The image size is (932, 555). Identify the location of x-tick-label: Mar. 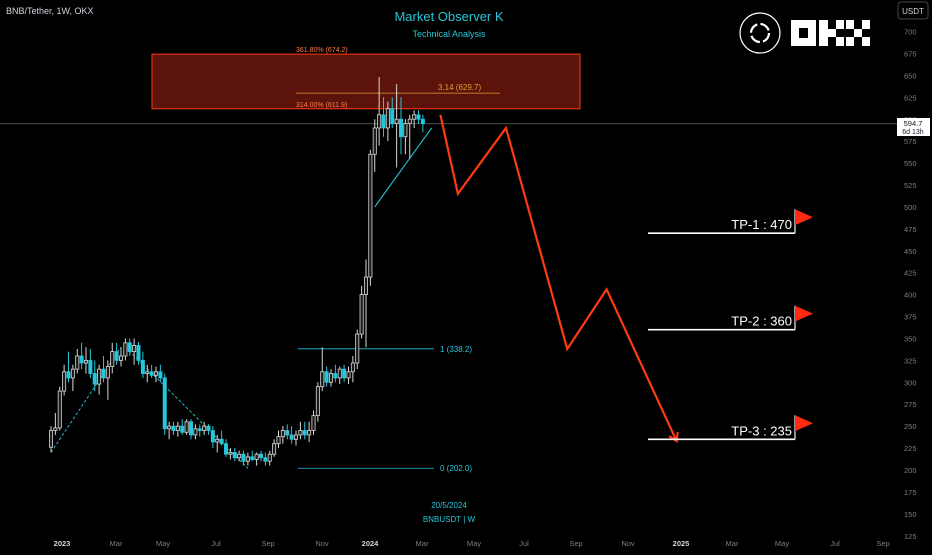
(732, 543).